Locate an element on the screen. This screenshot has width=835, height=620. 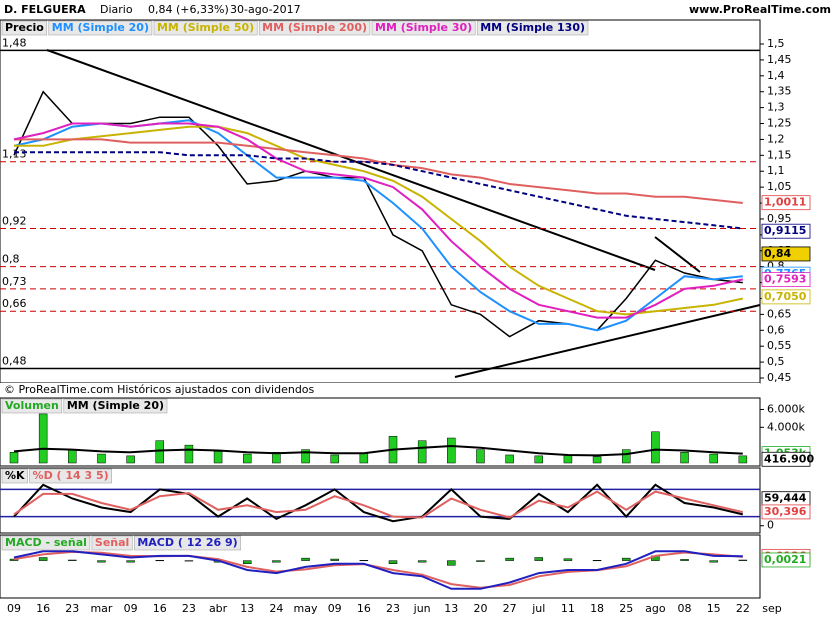
macd-panel is located at coordinates (380, 566).